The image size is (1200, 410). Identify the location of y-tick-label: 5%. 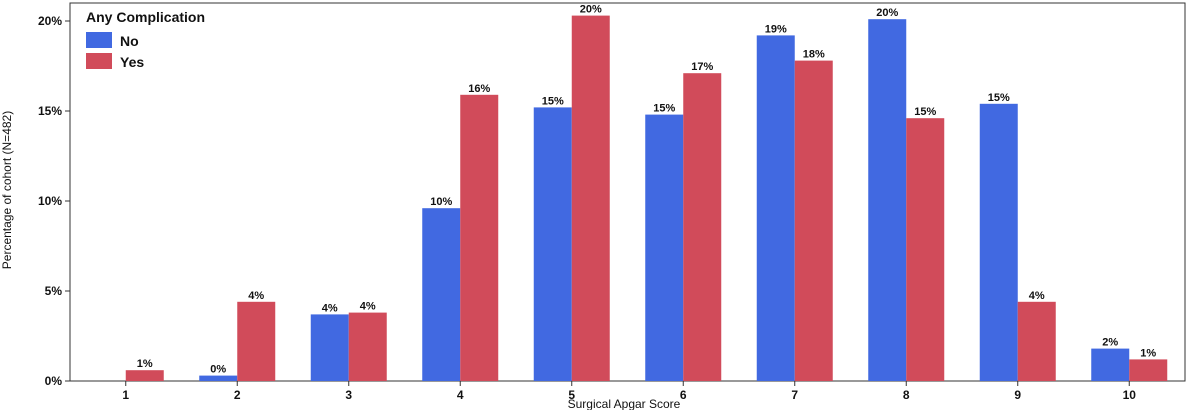
(54, 291).